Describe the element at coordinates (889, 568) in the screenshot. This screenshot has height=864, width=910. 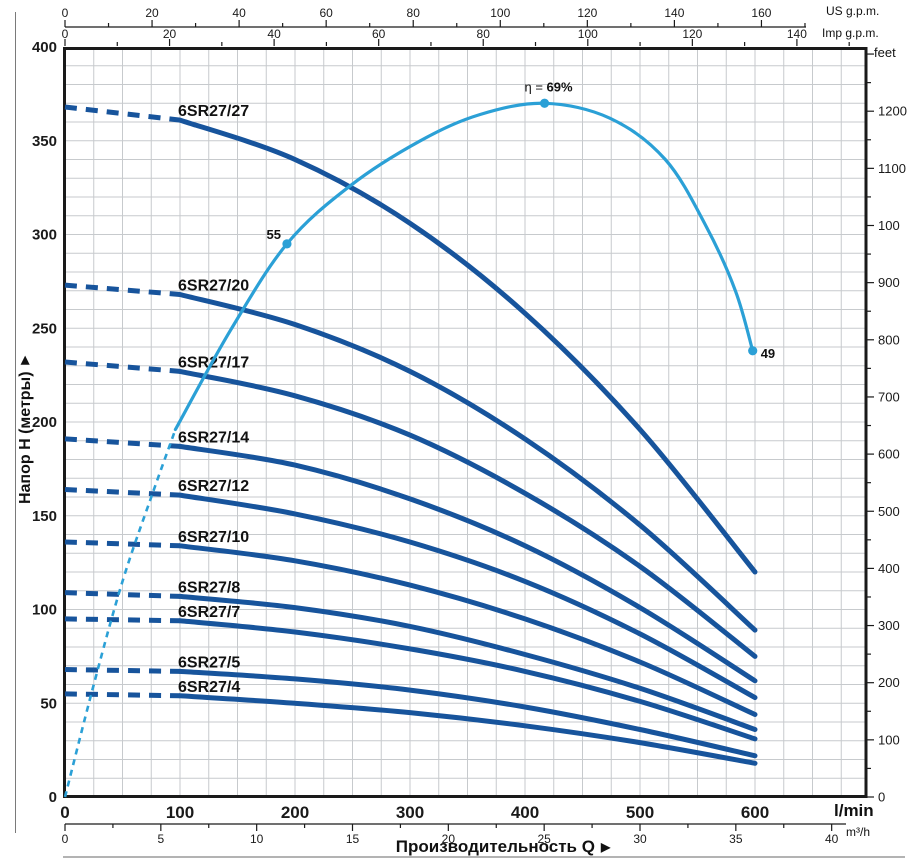
I see `feet-tick-label: 400` at that location.